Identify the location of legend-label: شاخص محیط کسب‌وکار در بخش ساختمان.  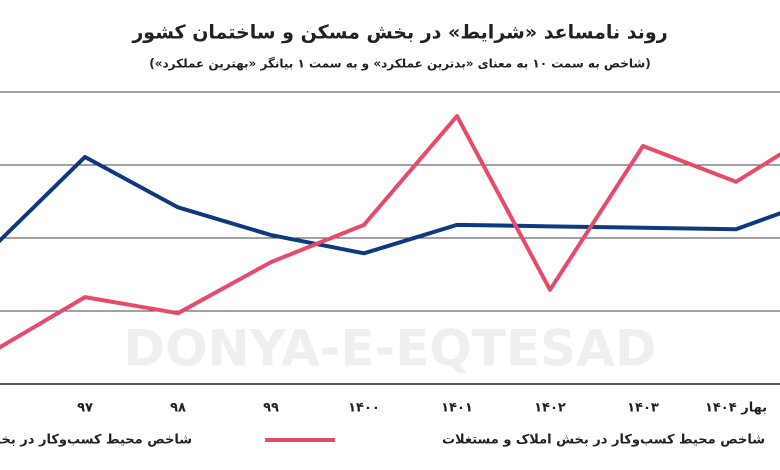
(96, 440).